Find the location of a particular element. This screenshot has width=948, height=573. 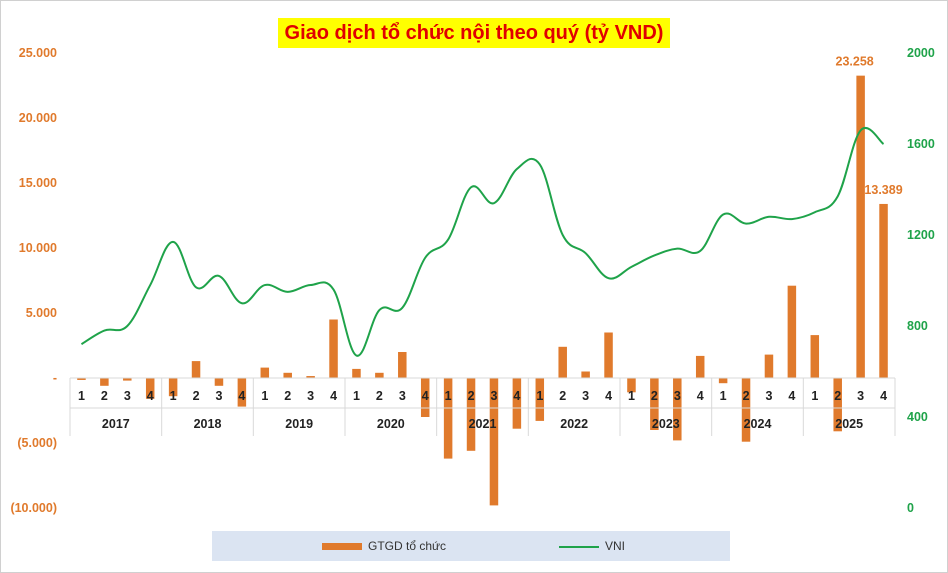

year-label: 2025 is located at coordinates (849, 424).